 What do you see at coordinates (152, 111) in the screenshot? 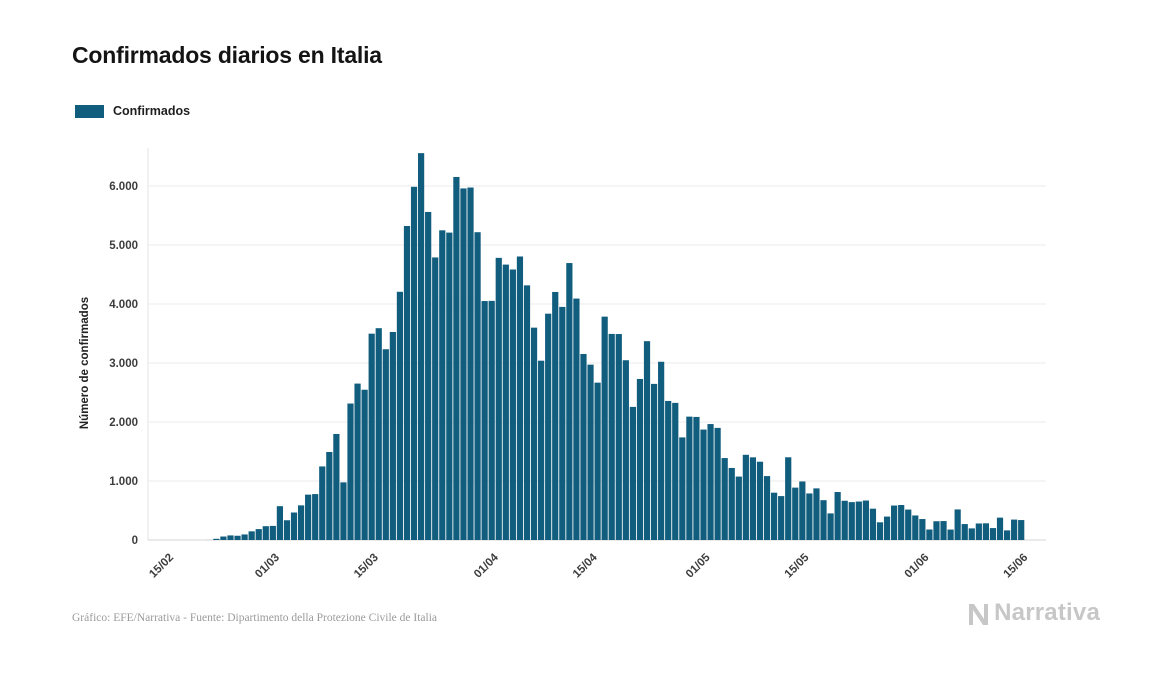
I see `legend-label: Confirmados` at bounding box center [152, 111].